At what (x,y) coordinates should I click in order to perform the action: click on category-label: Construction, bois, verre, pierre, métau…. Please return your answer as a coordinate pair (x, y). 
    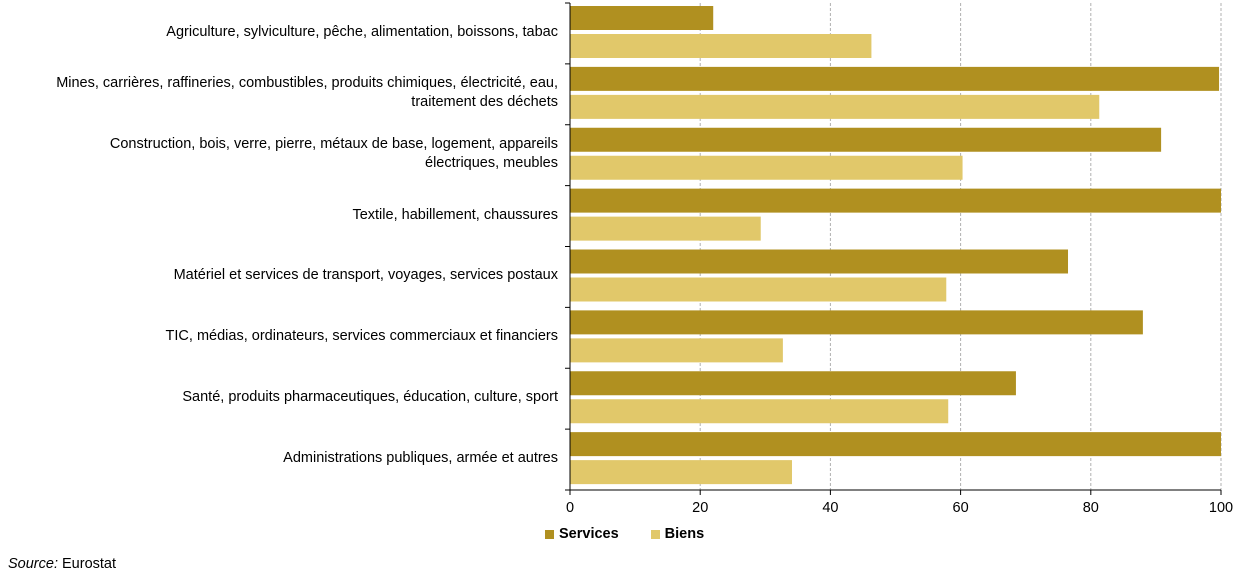
    Looking at the image, I should click on (334, 154).